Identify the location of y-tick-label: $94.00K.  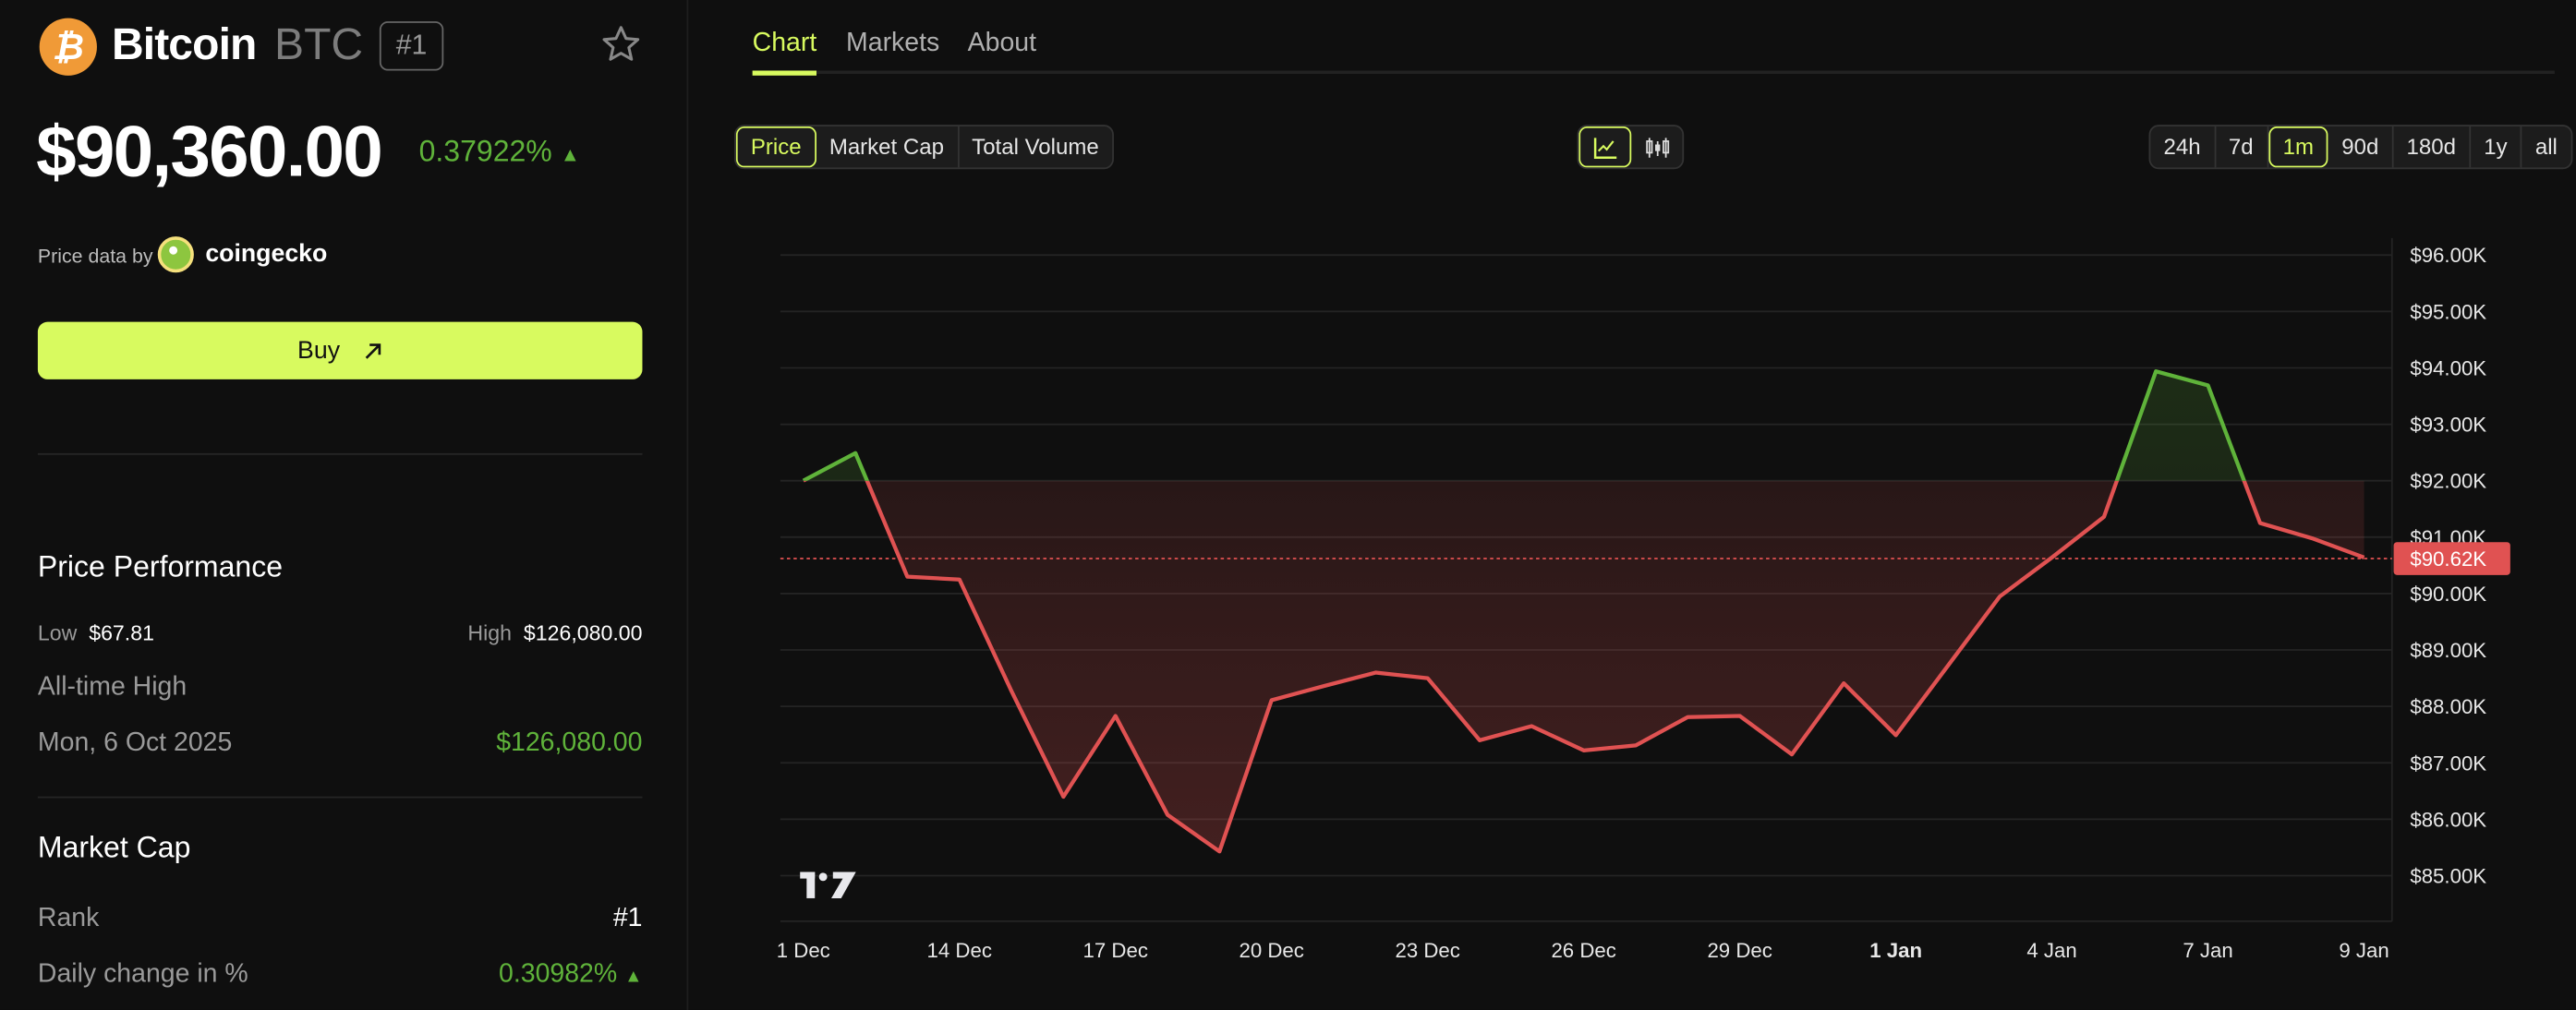
(2448, 368).